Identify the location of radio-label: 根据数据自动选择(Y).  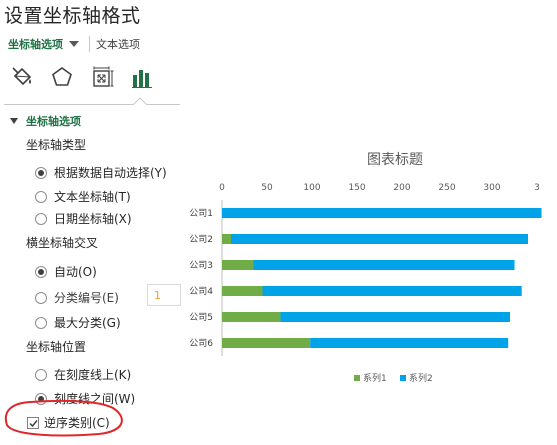
(110, 173).